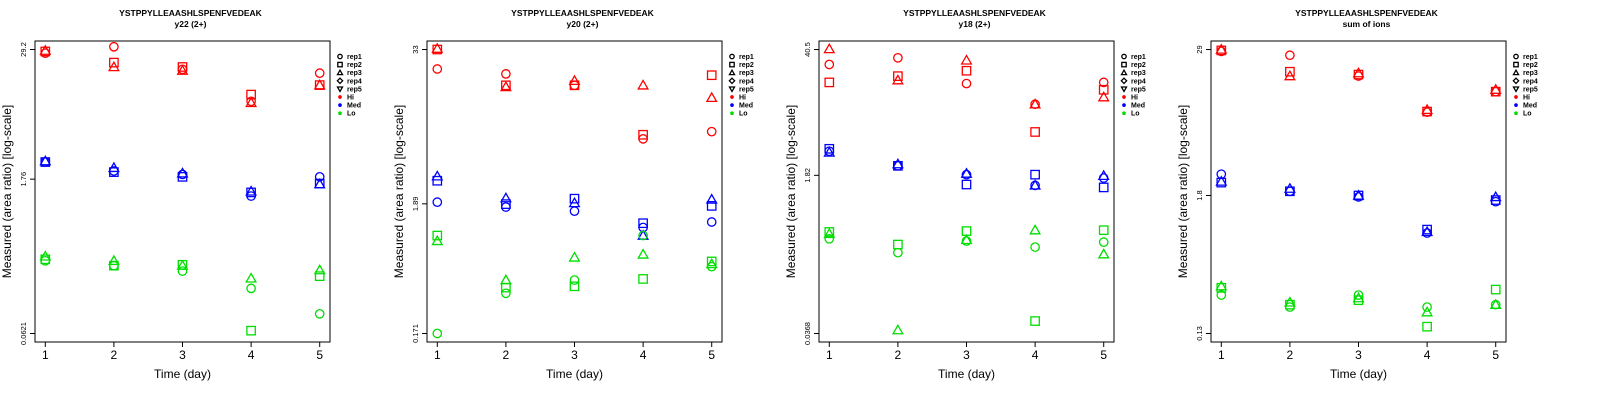 The height and width of the screenshot is (405, 1600). What do you see at coordinates (354, 89) in the screenshot?
I see `legend-label: rep5` at bounding box center [354, 89].